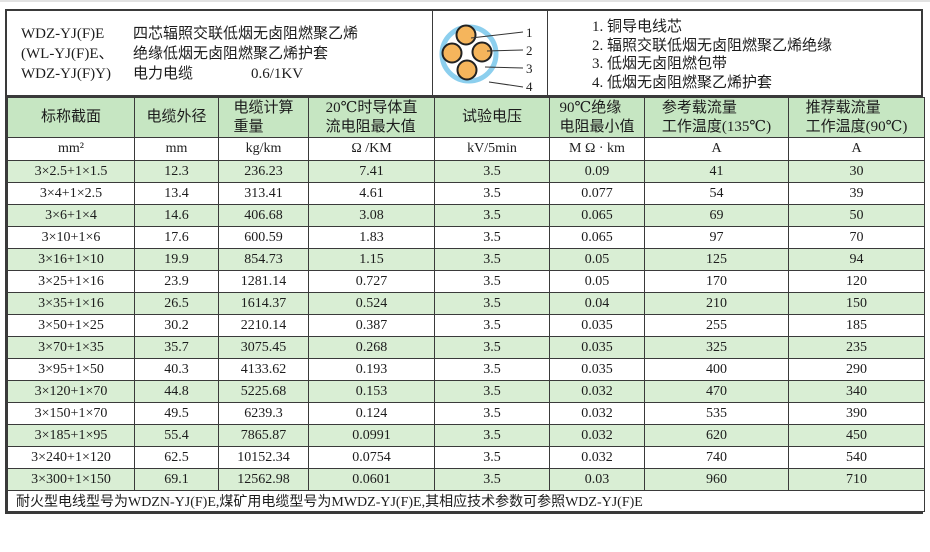  What do you see at coordinates (163, 74) in the screenshot?
I see `product-type-label: 电力电缆` at bounding box center [163, 74].